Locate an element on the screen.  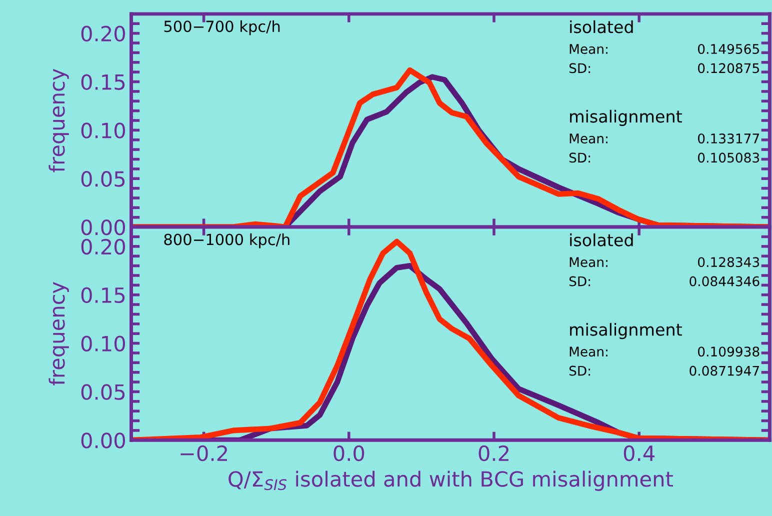
annotation: 0.109938 is located at coordinates (729, 351).